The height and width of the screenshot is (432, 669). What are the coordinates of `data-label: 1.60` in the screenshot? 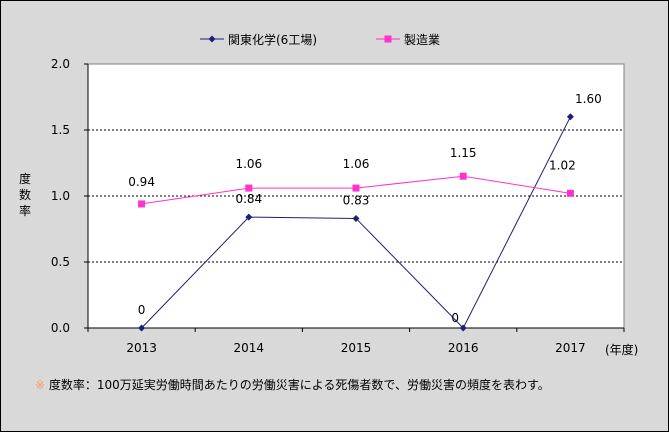 It's located at (588, 99).